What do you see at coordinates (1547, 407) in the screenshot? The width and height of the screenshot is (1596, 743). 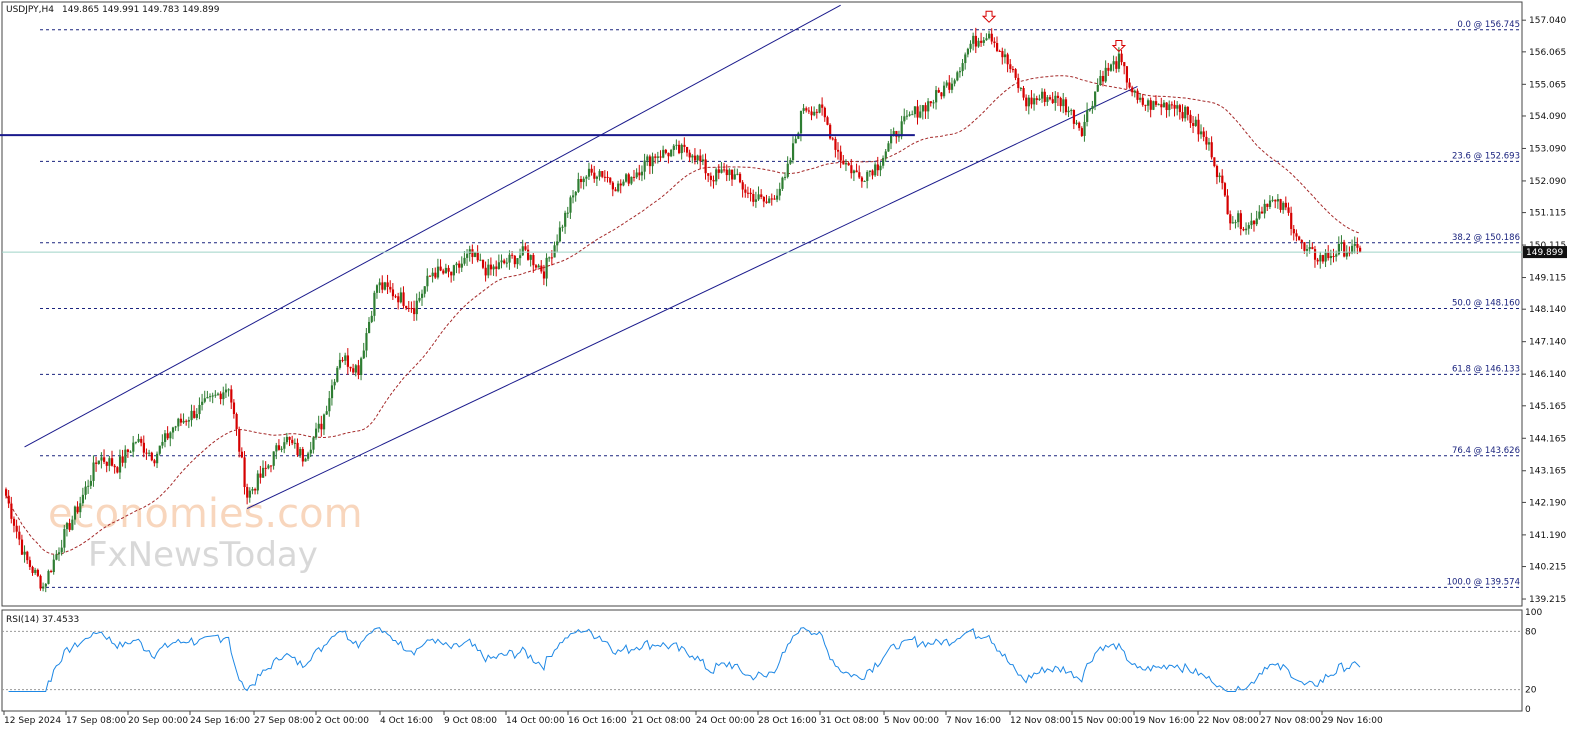 I see `price-tick-label-12: 145.165` at bounding box center [1547, 407].